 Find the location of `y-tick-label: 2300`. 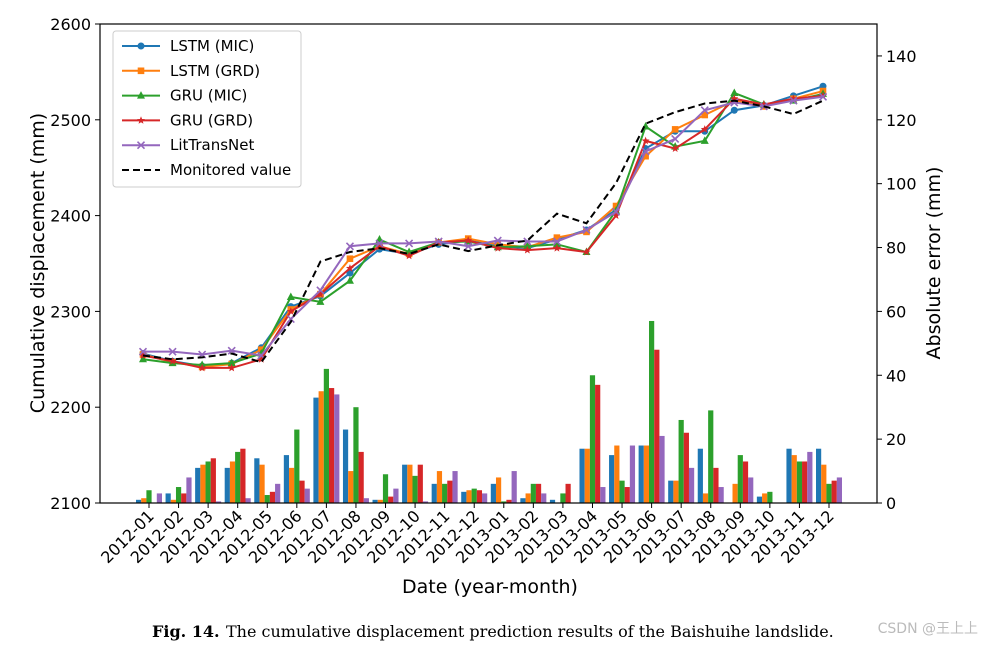

y-tick-label: 2300 is located at coordinates (70, 311).